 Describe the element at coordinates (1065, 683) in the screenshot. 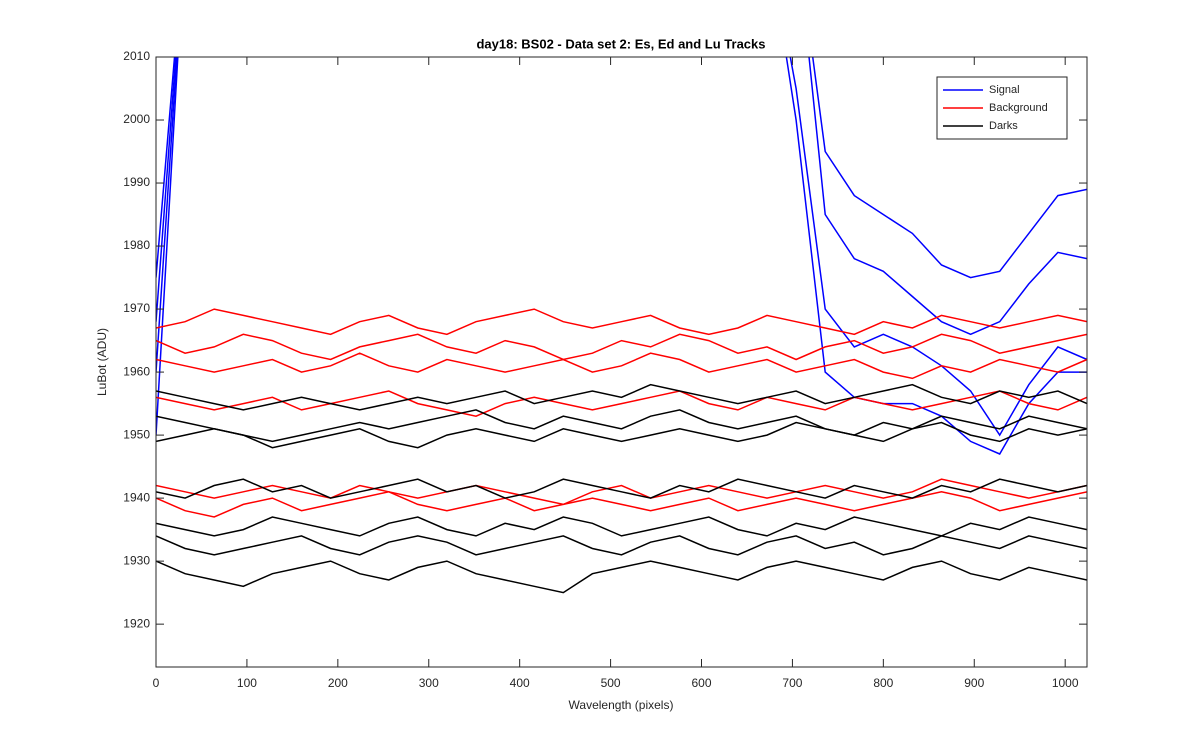

I see `x-tick-label: 1000` at that location.